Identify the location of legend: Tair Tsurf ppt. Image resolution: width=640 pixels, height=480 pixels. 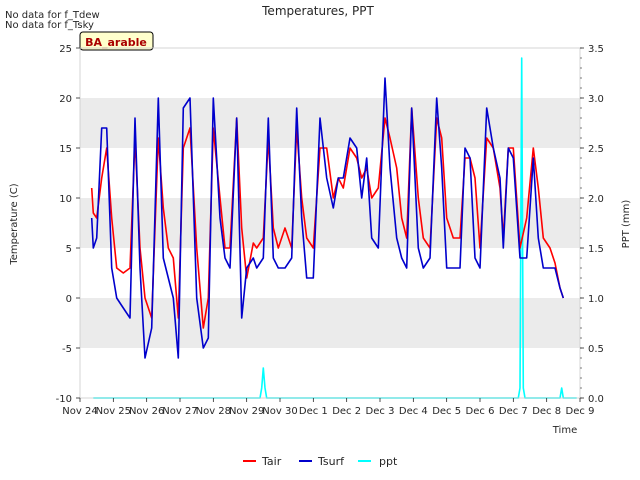
(320, 461).